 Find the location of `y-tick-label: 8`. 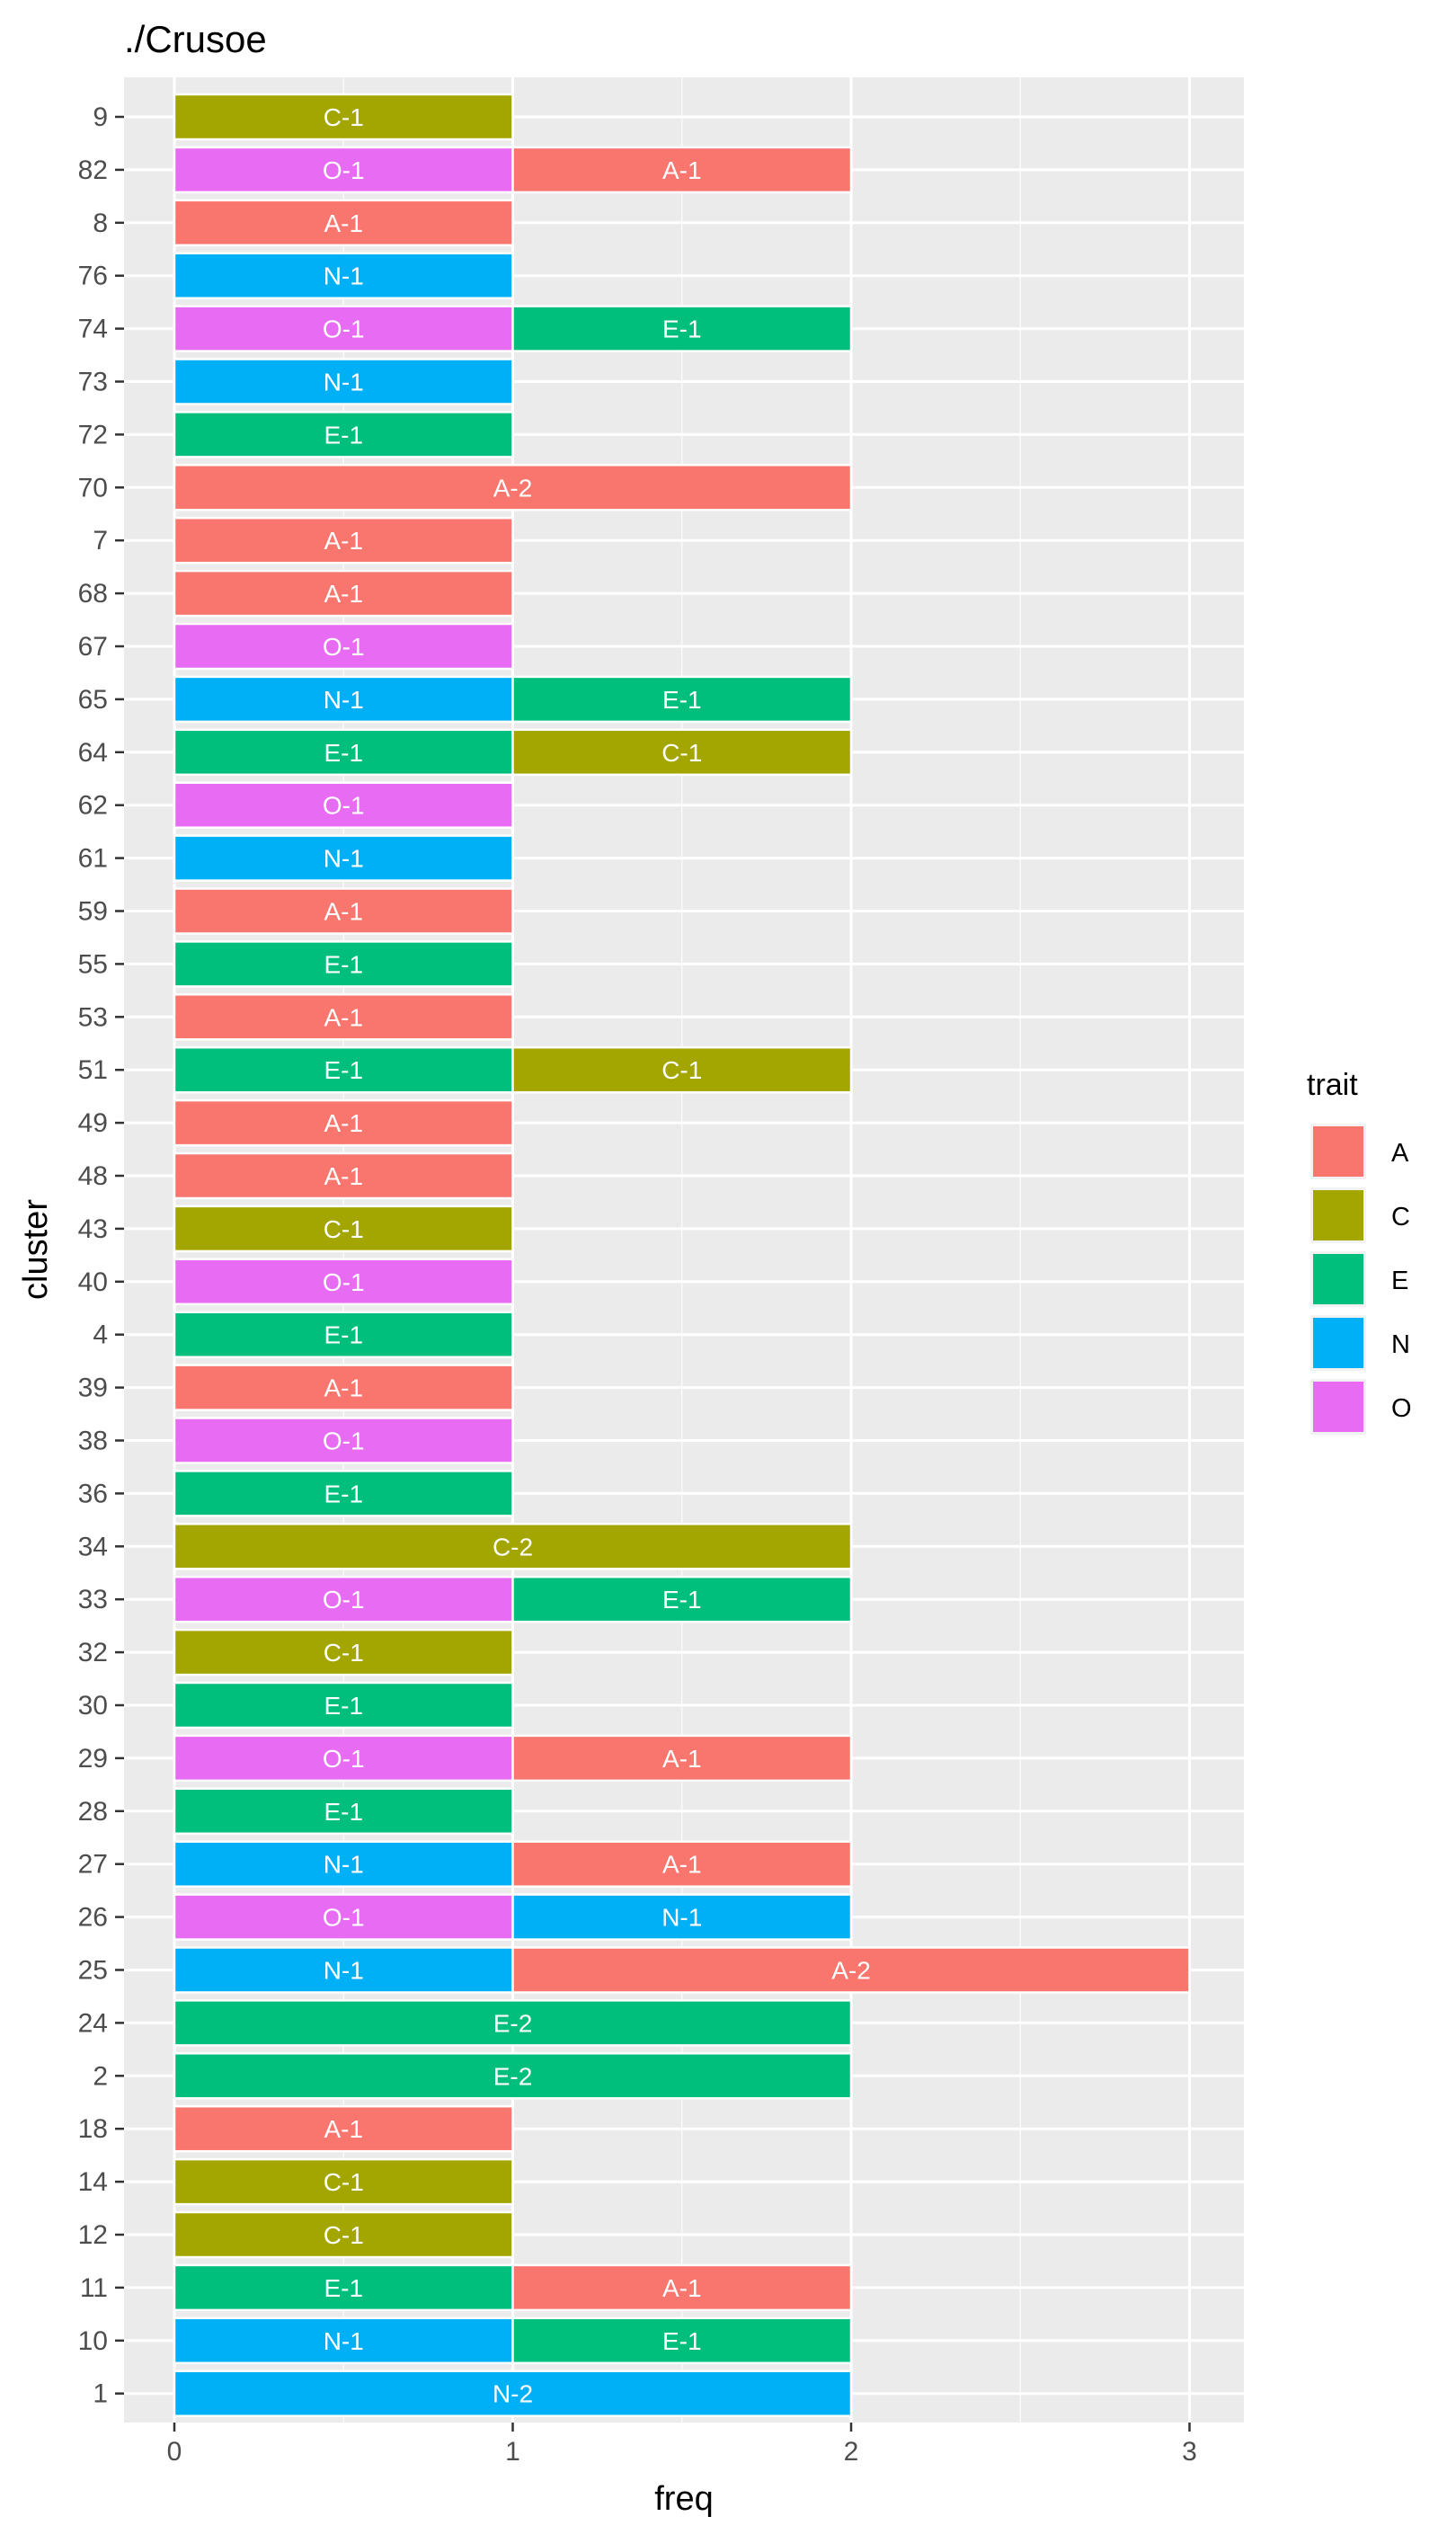

y-tick-label: 8 is located at coordinates (101, 223).